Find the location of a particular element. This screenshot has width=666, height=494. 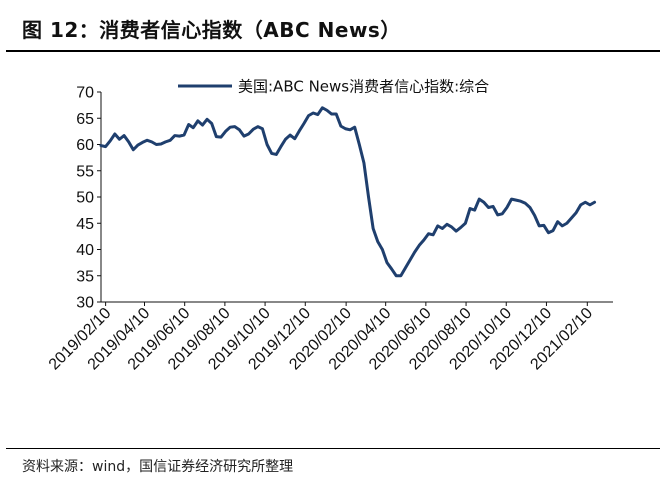

source-note: 资料来源：wind，国信证券经济研究所整理 is located at coordinates (158, 467).